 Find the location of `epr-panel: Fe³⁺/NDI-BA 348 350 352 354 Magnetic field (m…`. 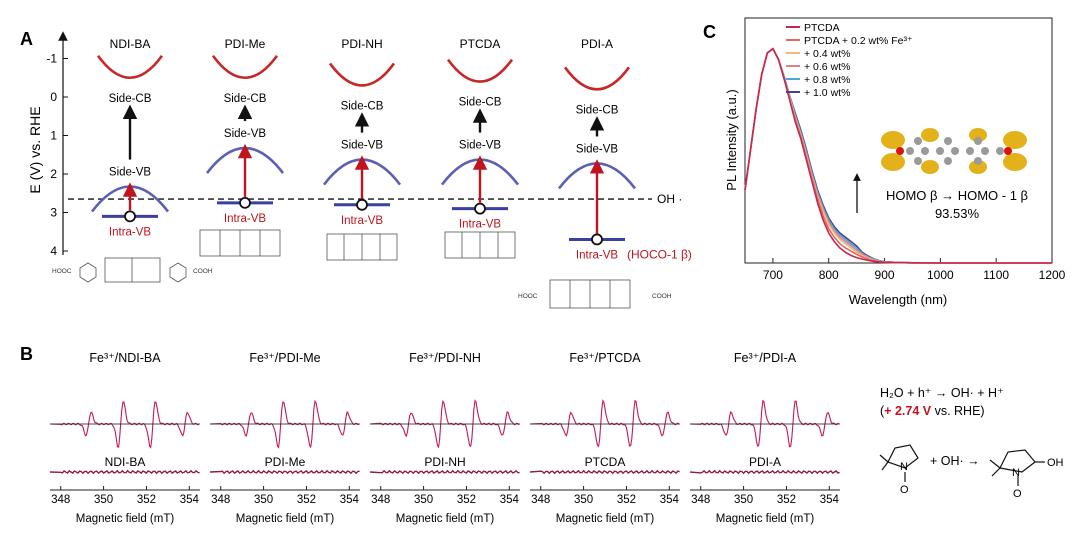

epr-panel: Fe³⁺/NDI-BA 348 350 352 354 Magnetic field (m… is located at coordinates (124, 438).